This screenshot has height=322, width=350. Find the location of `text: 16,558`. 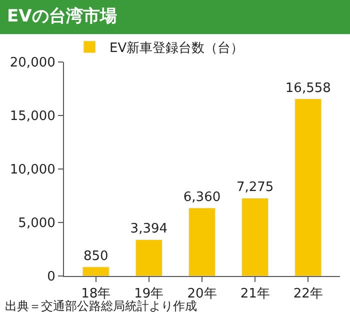

text: 16,558 is located at coordinates (308, 88).